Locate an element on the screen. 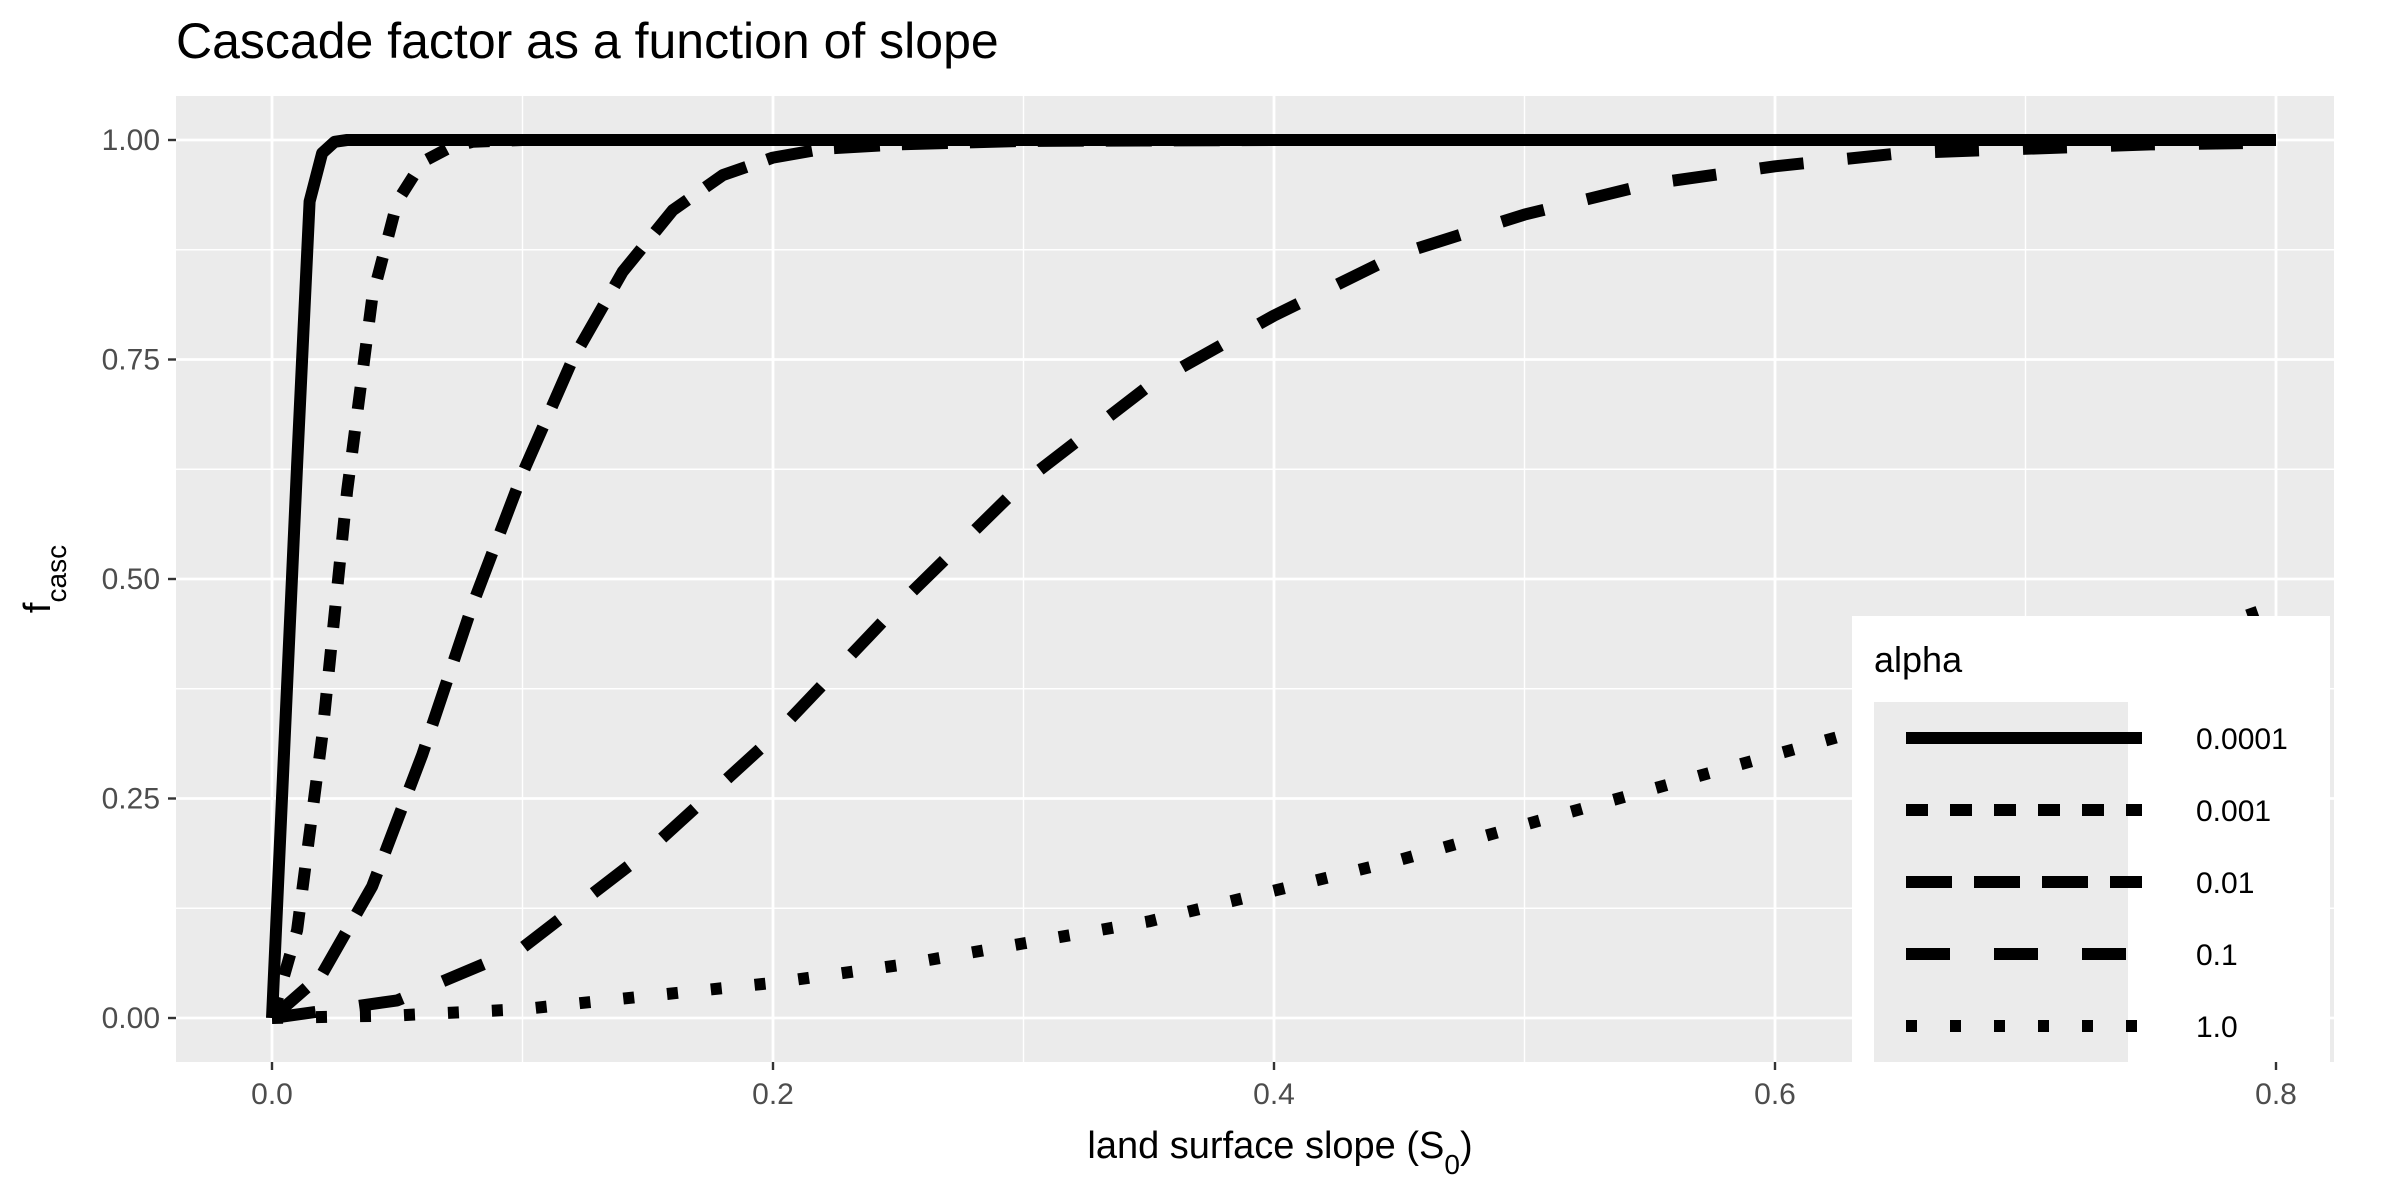  legend-label: 0.1 is located at coordinates (2217, 955).